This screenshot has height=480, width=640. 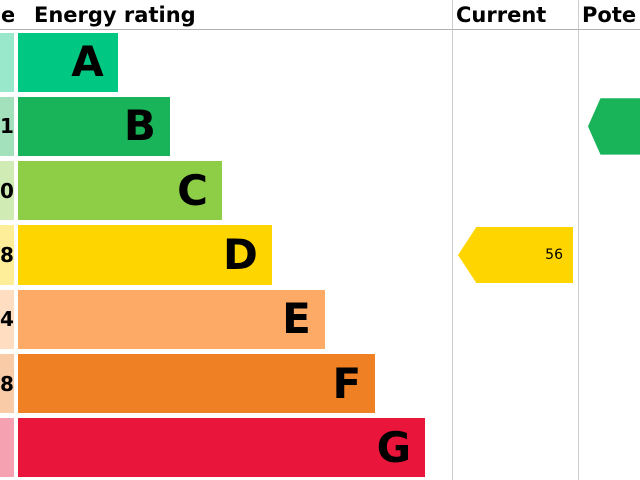 I want to click on band-bar-d: D, so click(x=145, y=255).